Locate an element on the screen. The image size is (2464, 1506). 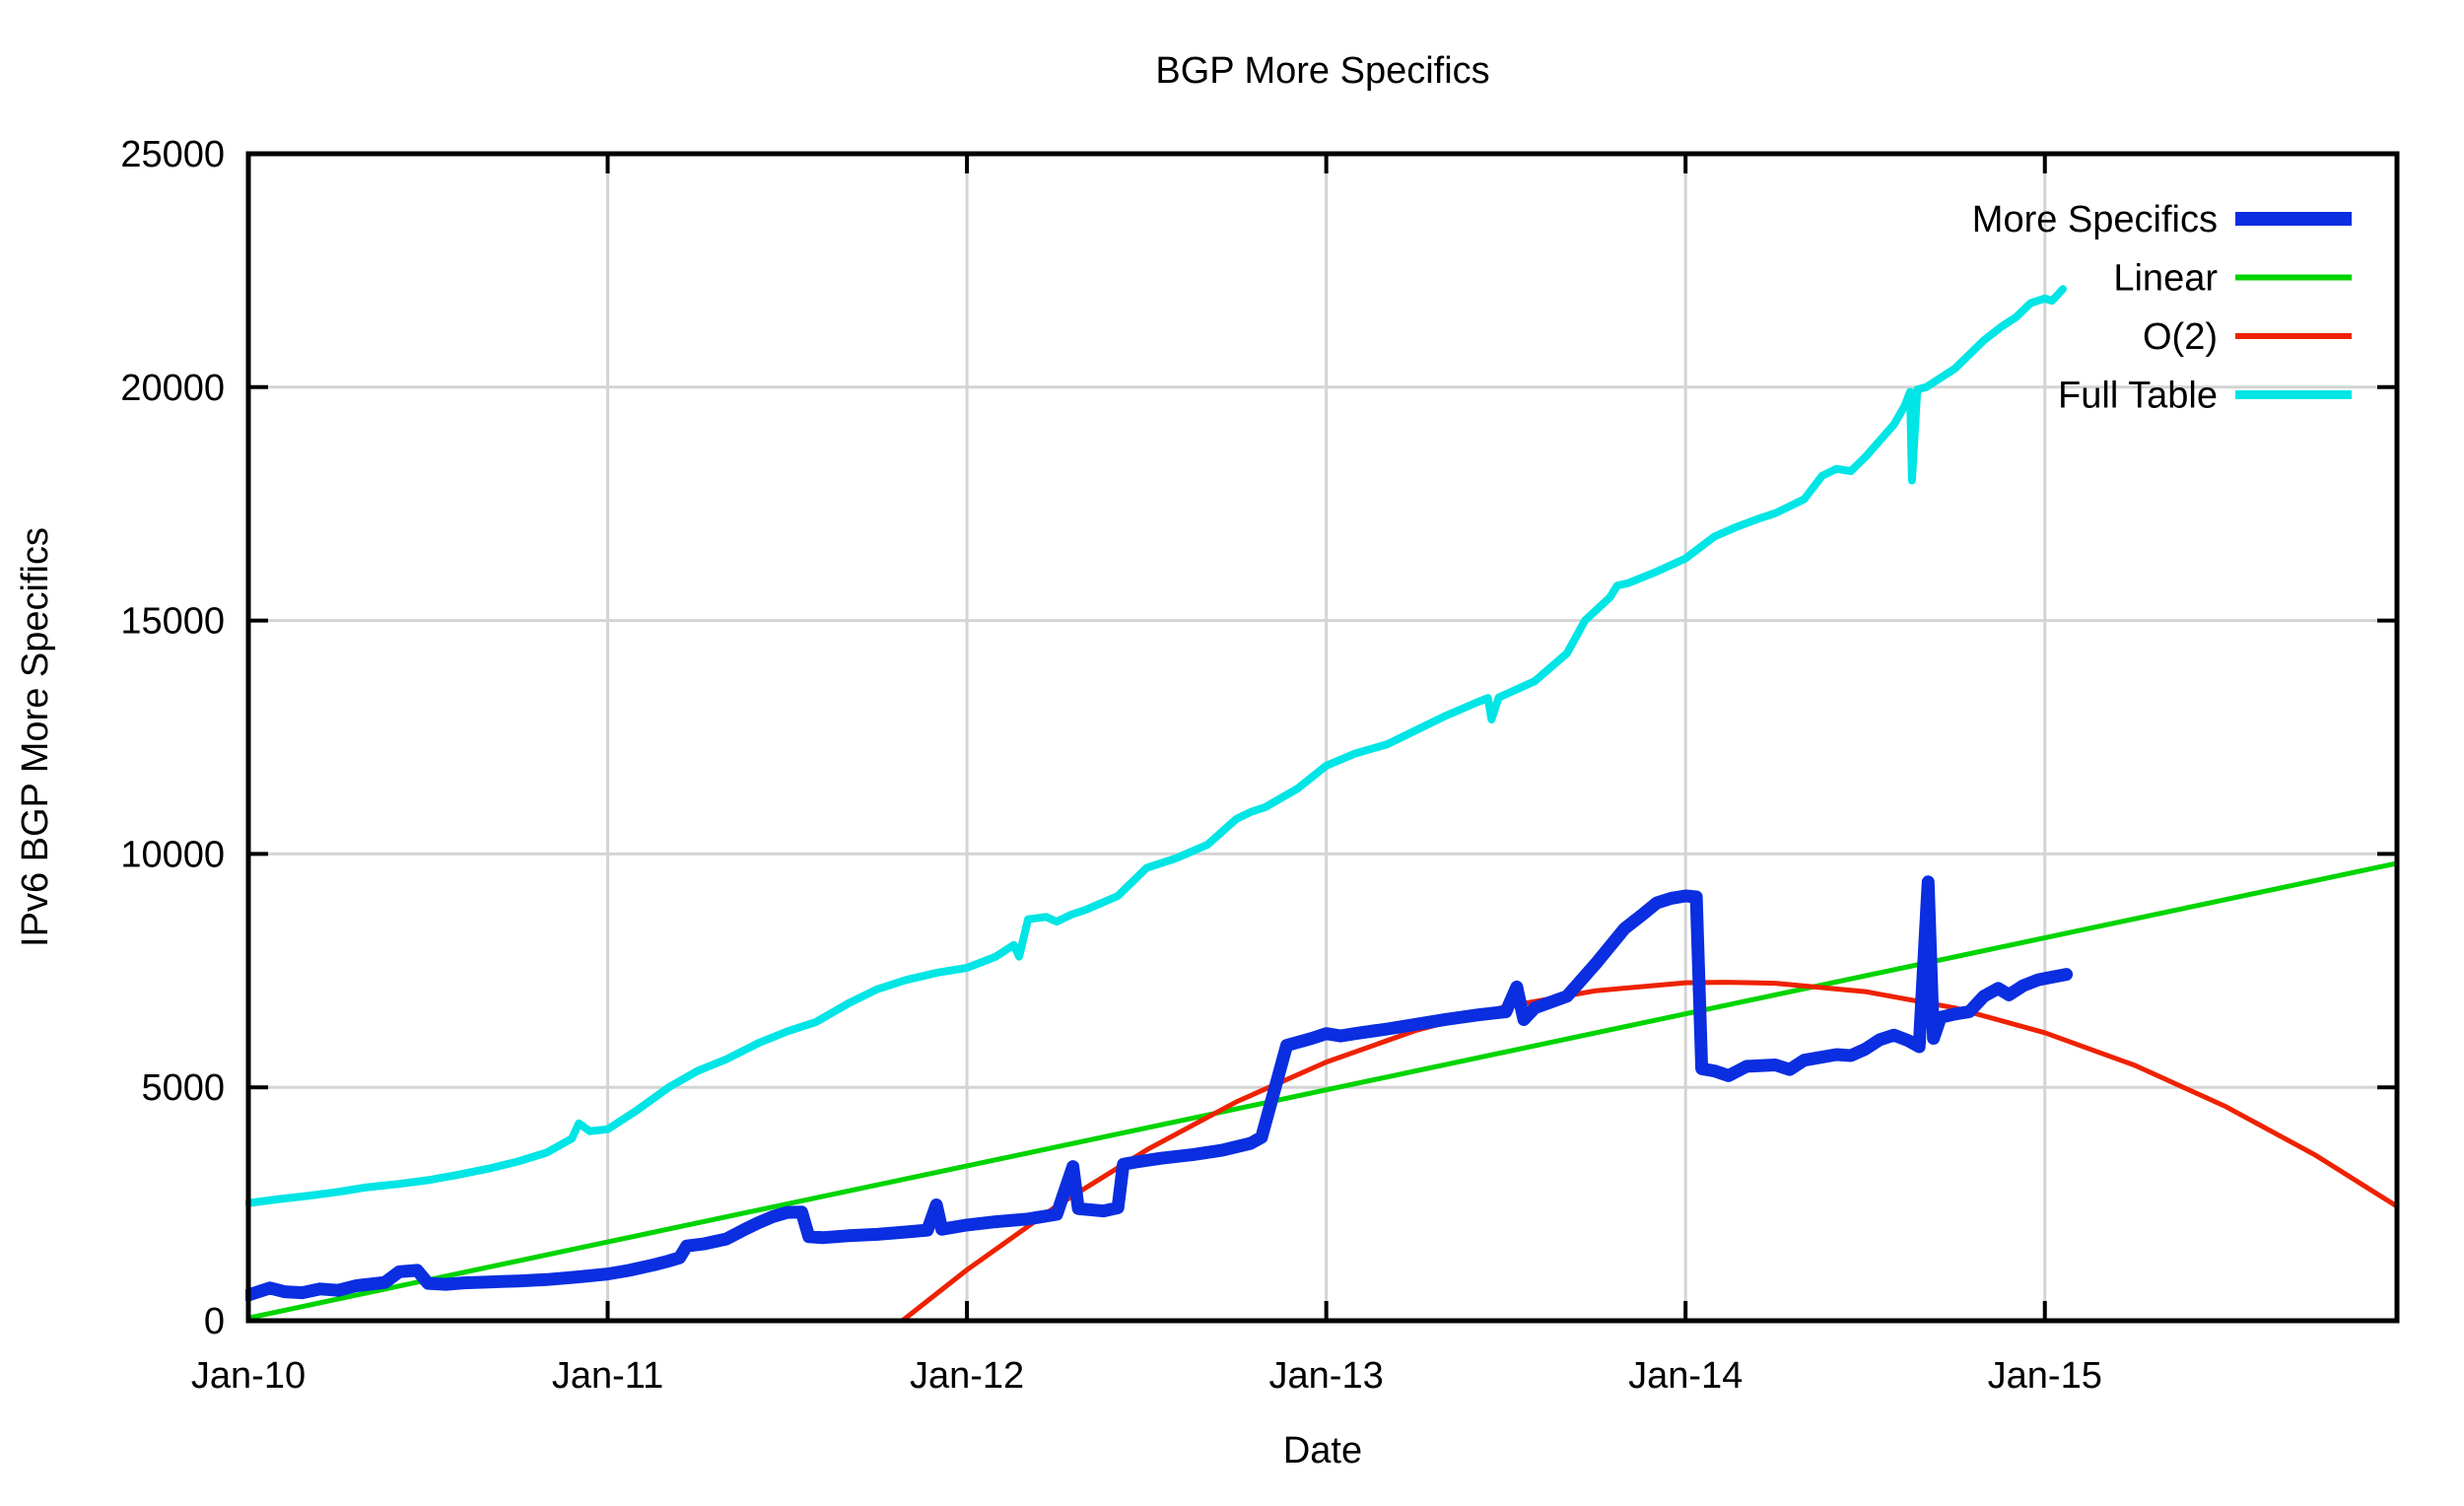
x-tick-label: Jan-15 is located at coordinates (2045, 1376).